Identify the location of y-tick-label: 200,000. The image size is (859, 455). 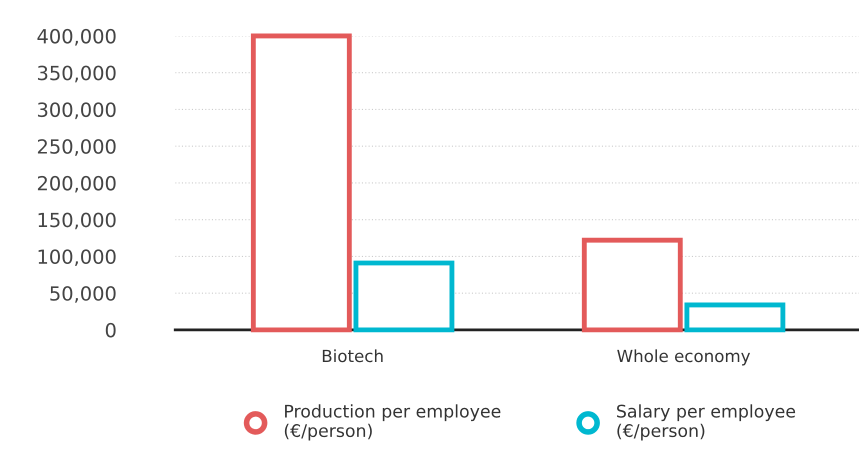
(77, 184).